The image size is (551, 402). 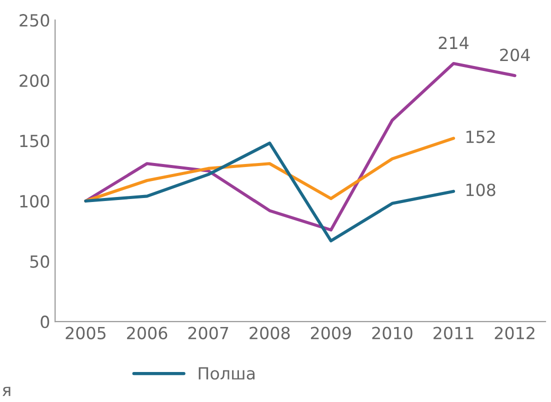 What do you see at coordinates (481, 190) in the screenshot?
I see `data-label: 108` at bounding box center [481, 190].